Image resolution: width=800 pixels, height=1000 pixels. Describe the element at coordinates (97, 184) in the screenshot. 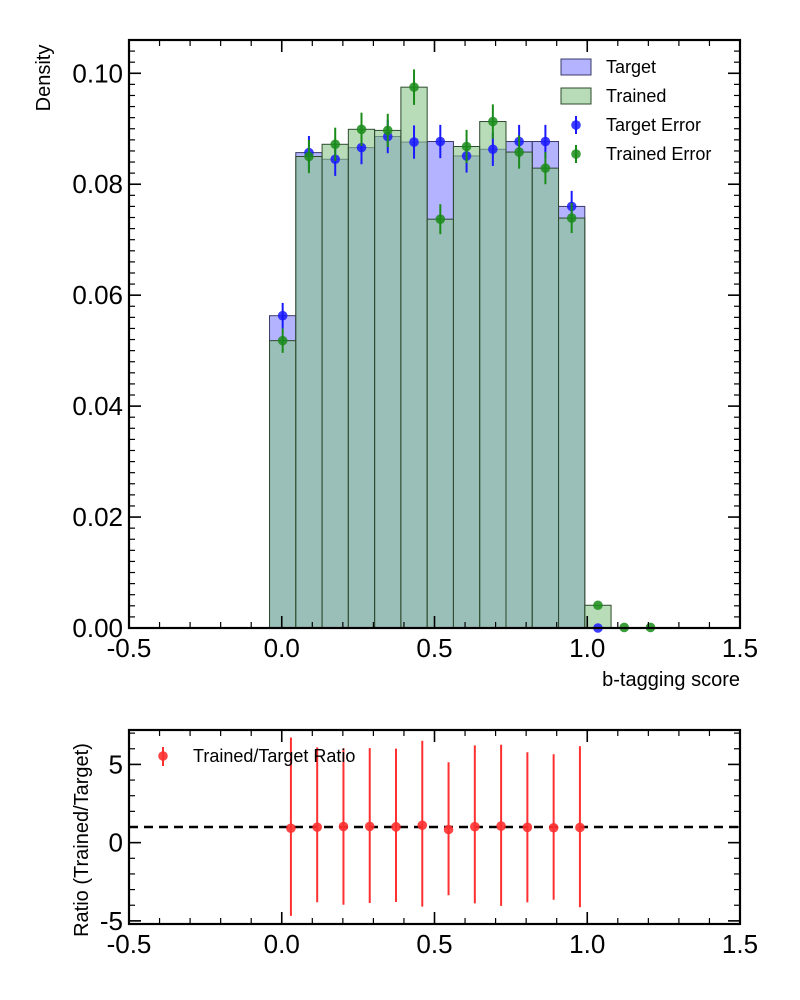

I see `y-tick-label: 0.08` at that location.